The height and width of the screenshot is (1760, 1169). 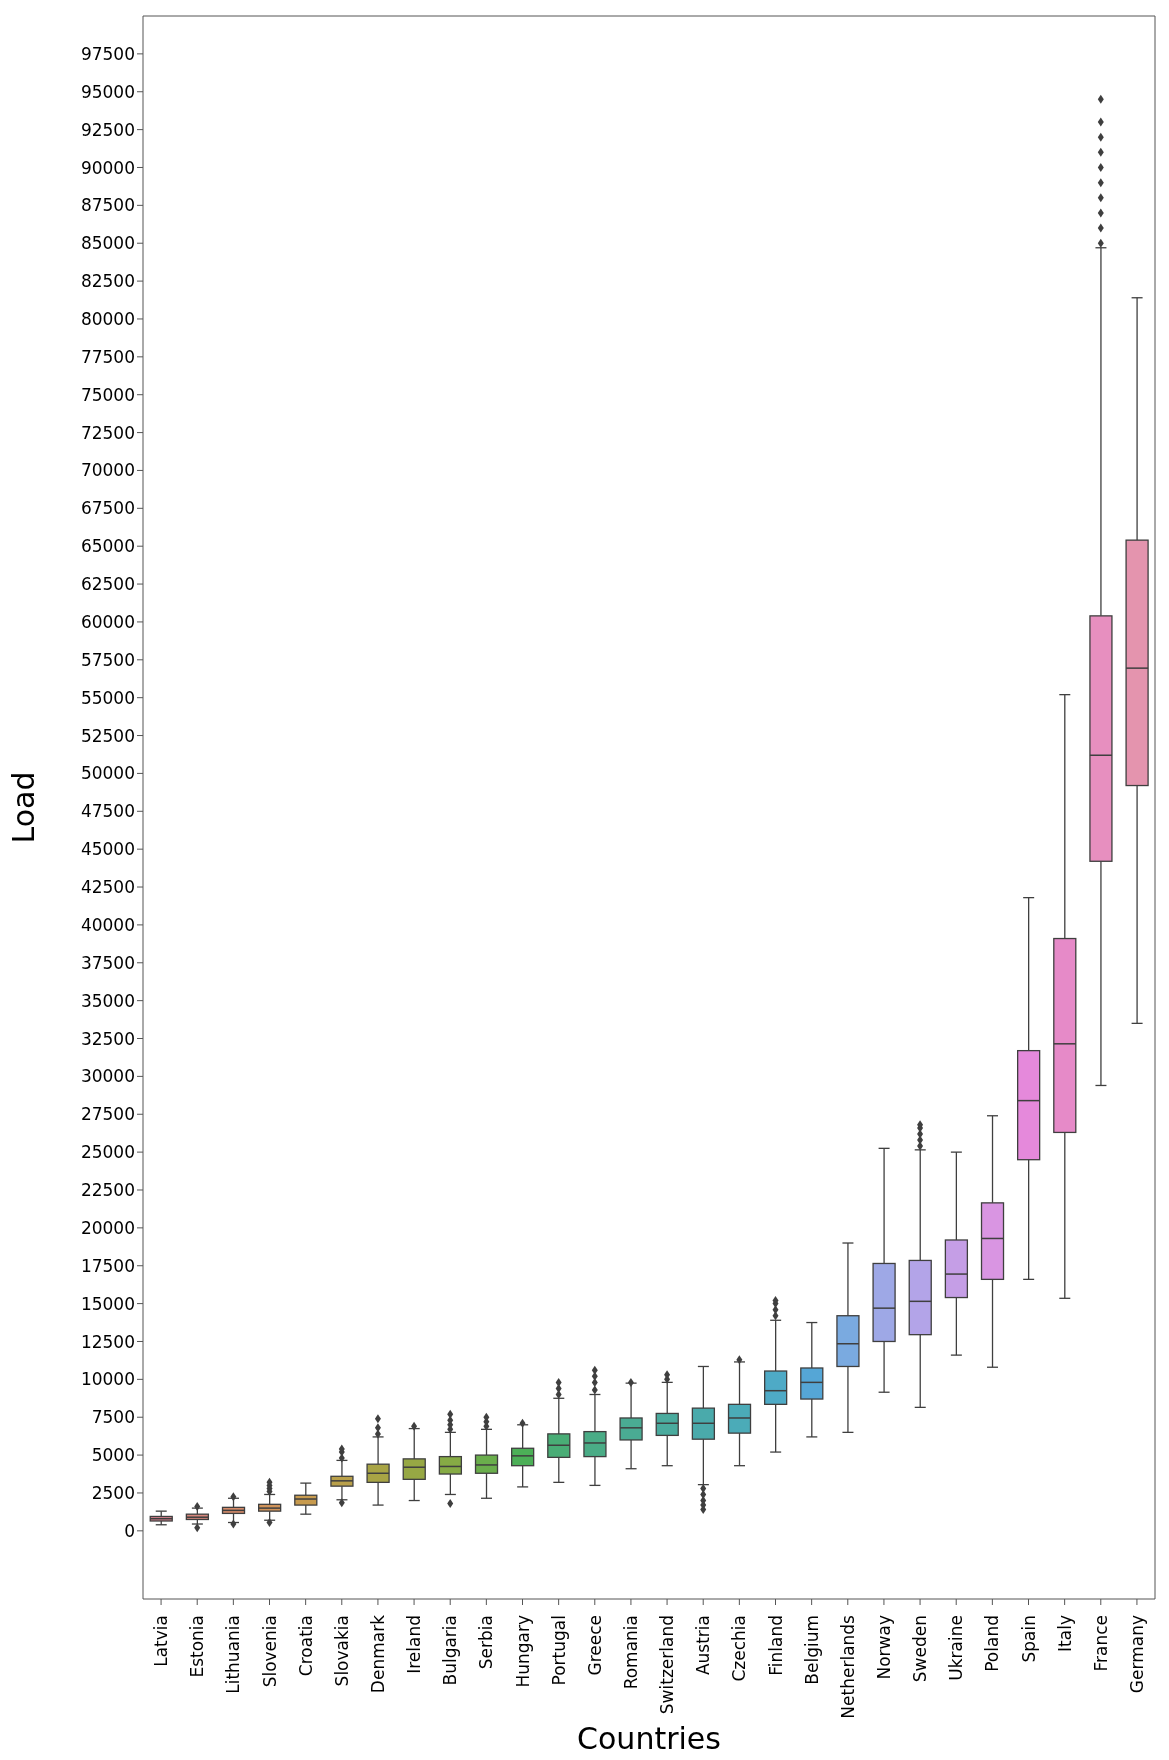 I want to click on x-tick-label: Finland, so click(x=775, y=1645).